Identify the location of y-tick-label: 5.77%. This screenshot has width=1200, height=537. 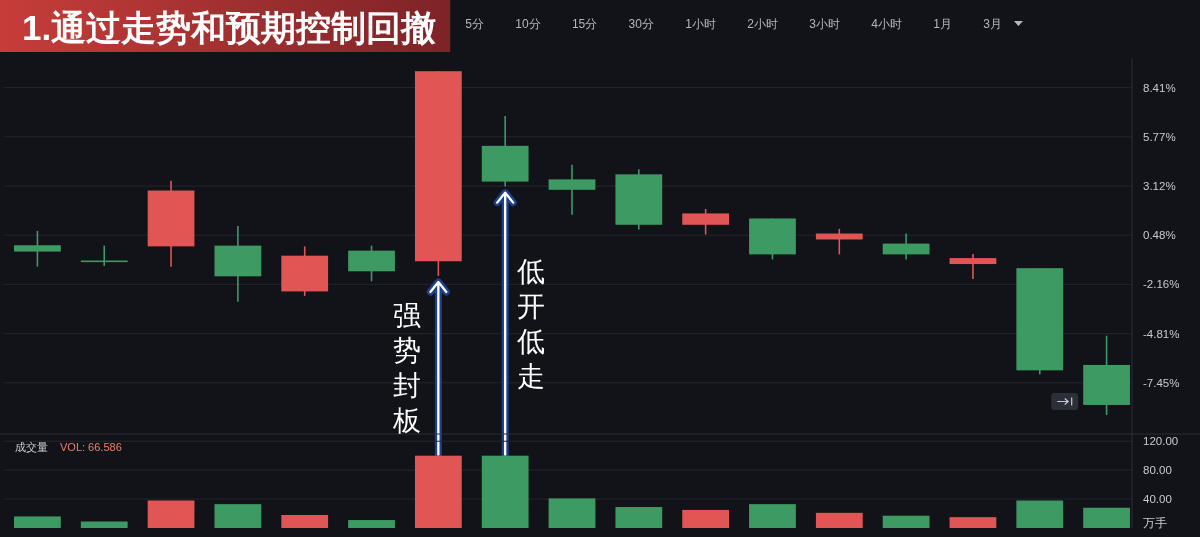
(1159, 136).